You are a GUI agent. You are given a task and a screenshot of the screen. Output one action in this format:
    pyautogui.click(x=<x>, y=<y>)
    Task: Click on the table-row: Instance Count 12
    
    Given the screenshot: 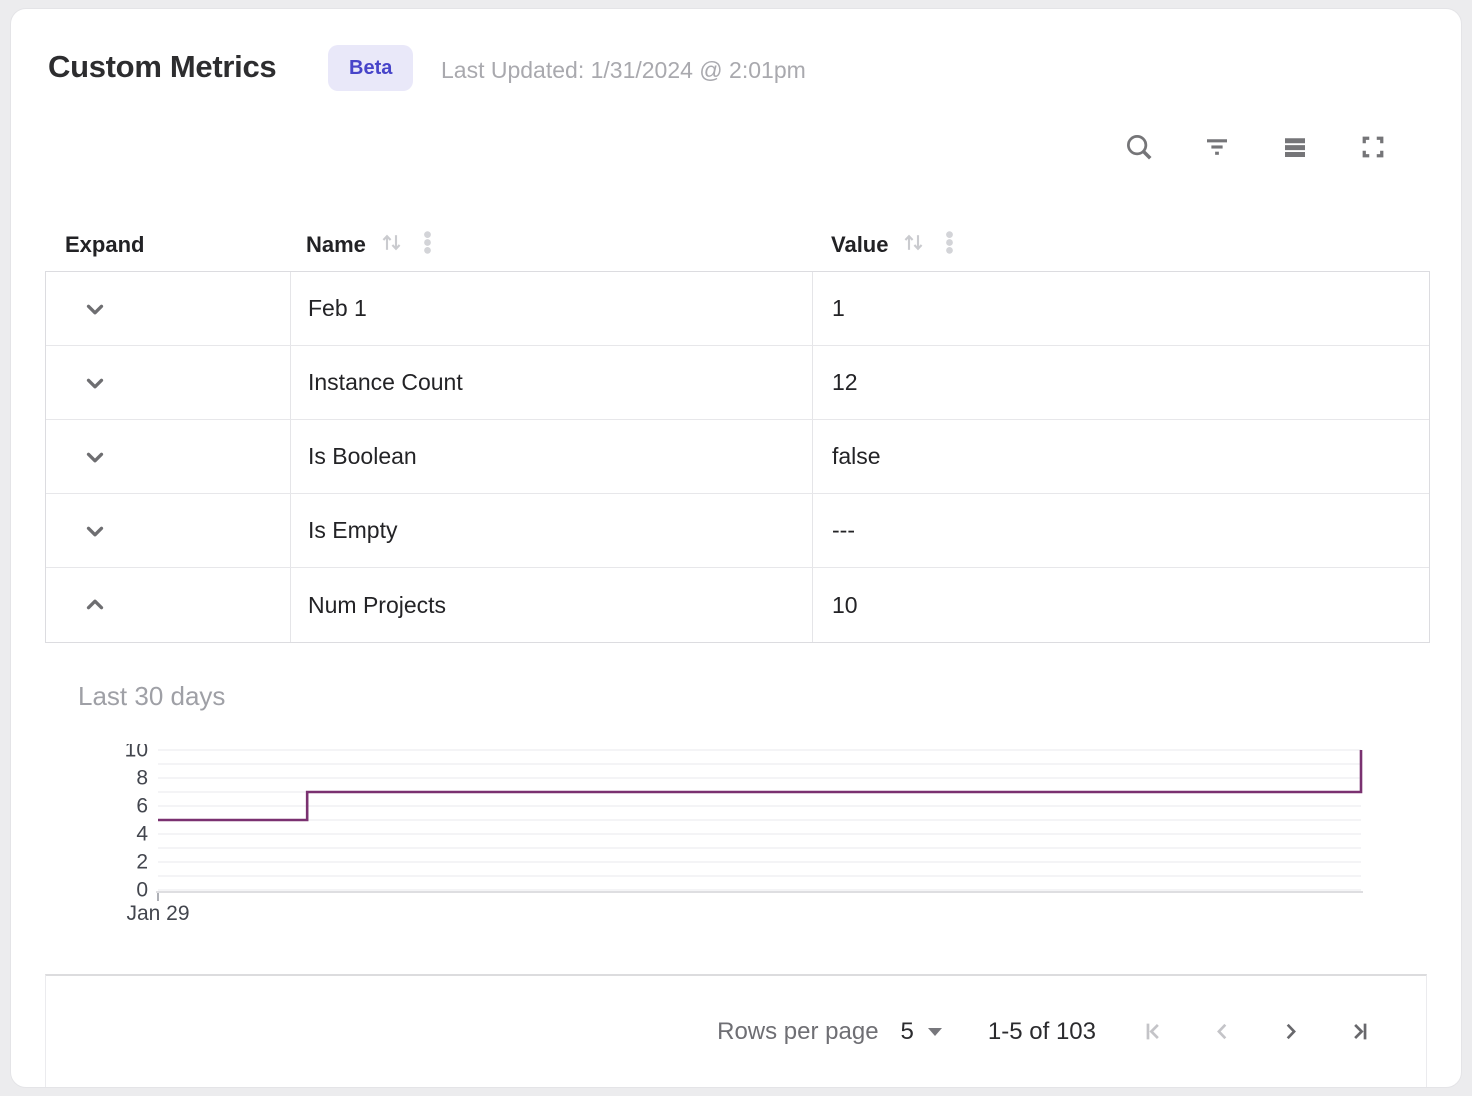 What is the action you would take?
    pyautogui.click(x=737, y=383)
    